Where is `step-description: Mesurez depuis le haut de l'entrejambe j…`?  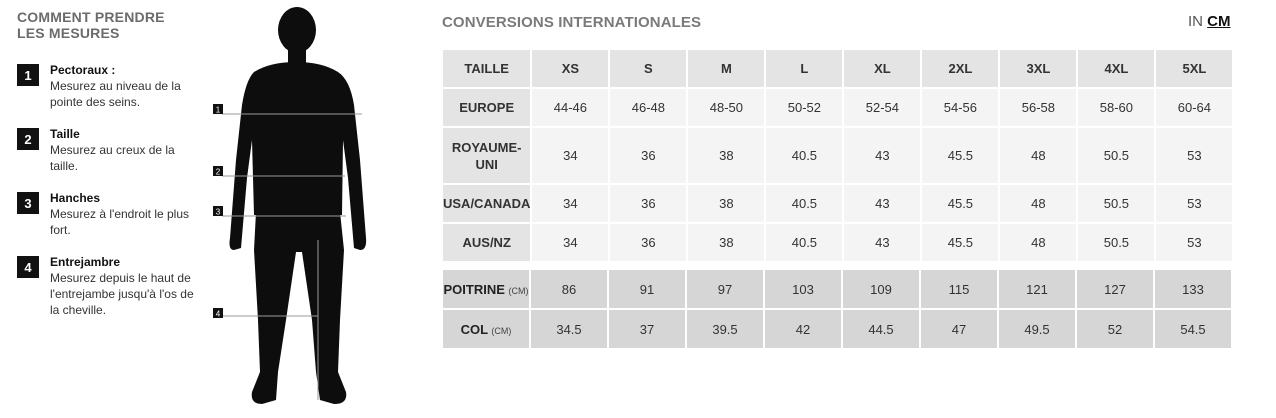
step-description: Mesurez depuis le haut de l'entrejambe j… is located at coordinates (122, 294).